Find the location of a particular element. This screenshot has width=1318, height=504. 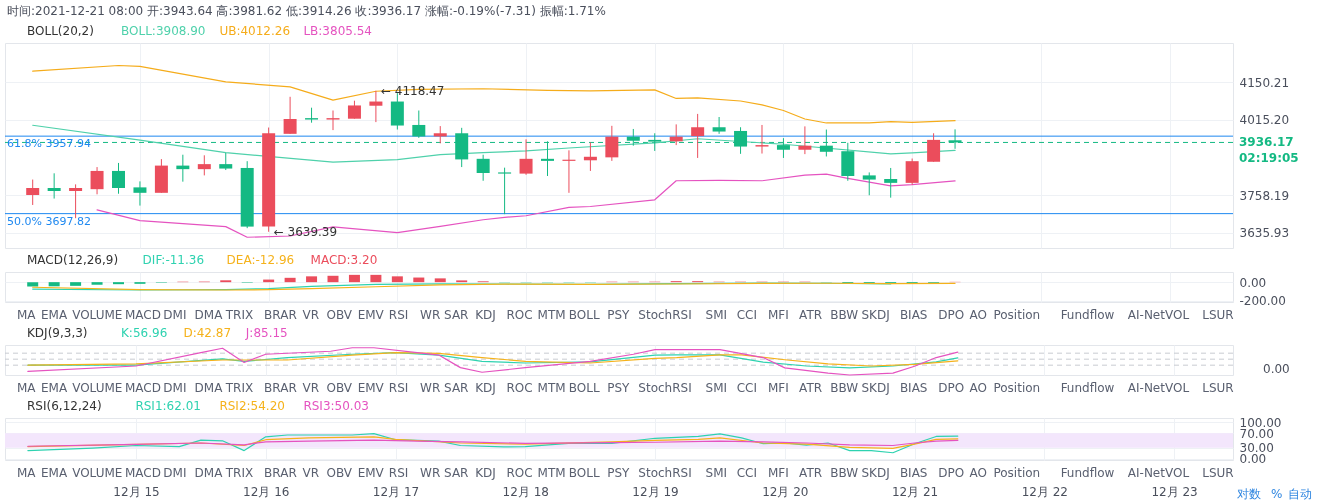

ref-line-label: 61.8% 3957.94 is located at coordinates (49, 144).